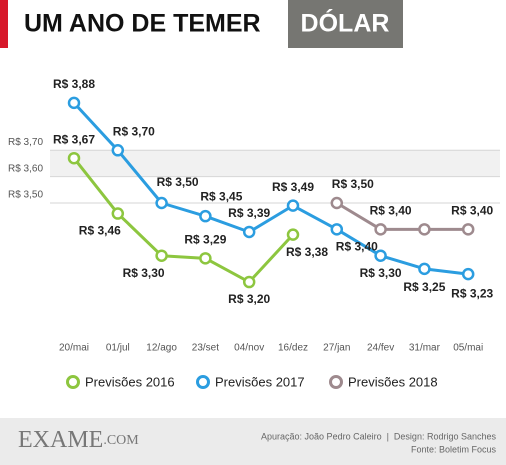  What do you see at coordinates (454, 449) in the screenshot?
I see `source: Fonte: Boletim Focus` at bounding box center [454, 449].